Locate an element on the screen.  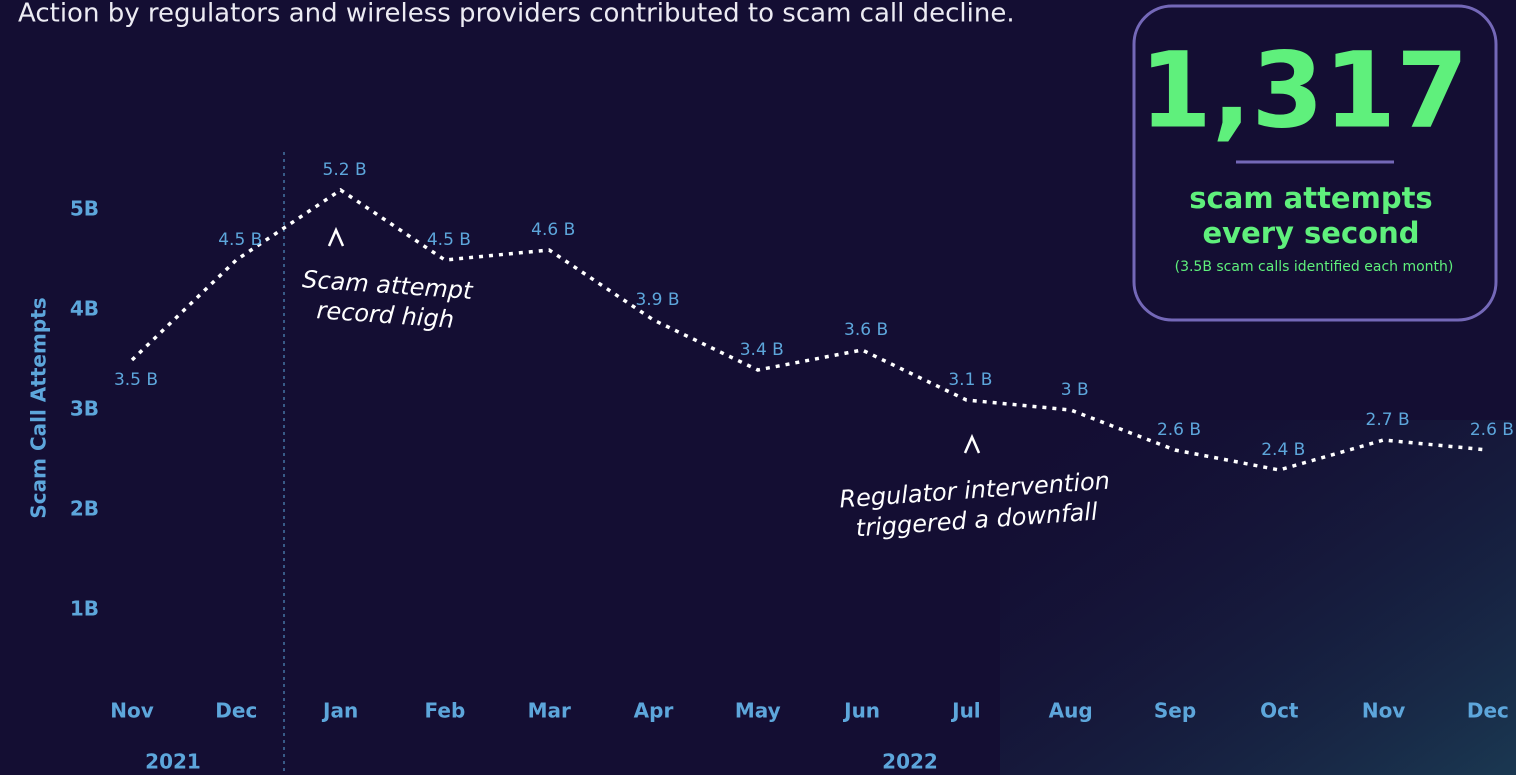
y-tick-label: 3B is located at coordinates (84, 409).